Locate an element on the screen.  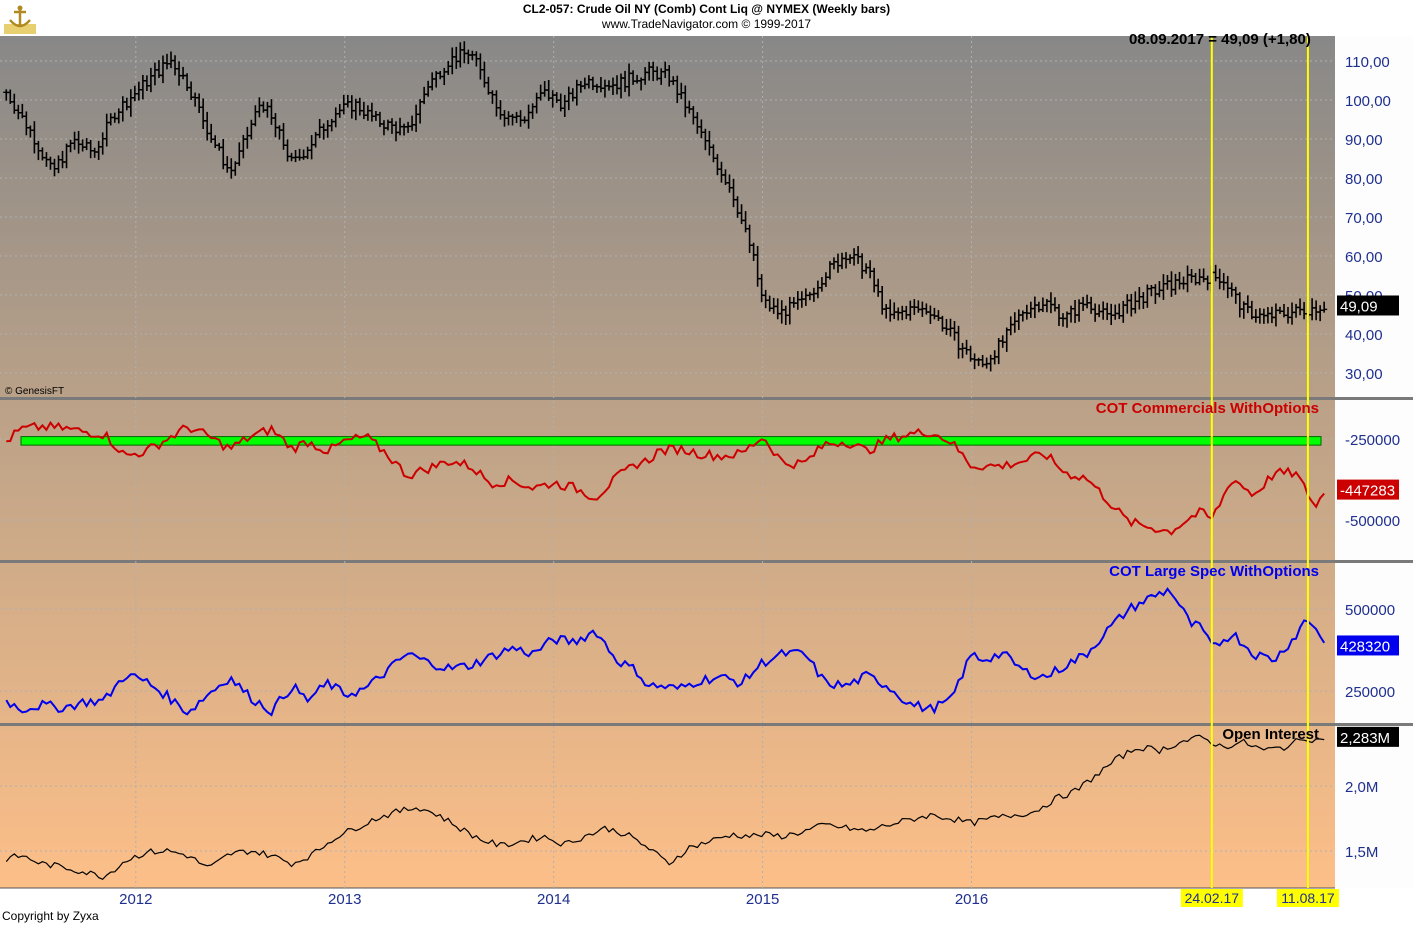
x-tick-label: 2012 is located at coordinates (135, 899).